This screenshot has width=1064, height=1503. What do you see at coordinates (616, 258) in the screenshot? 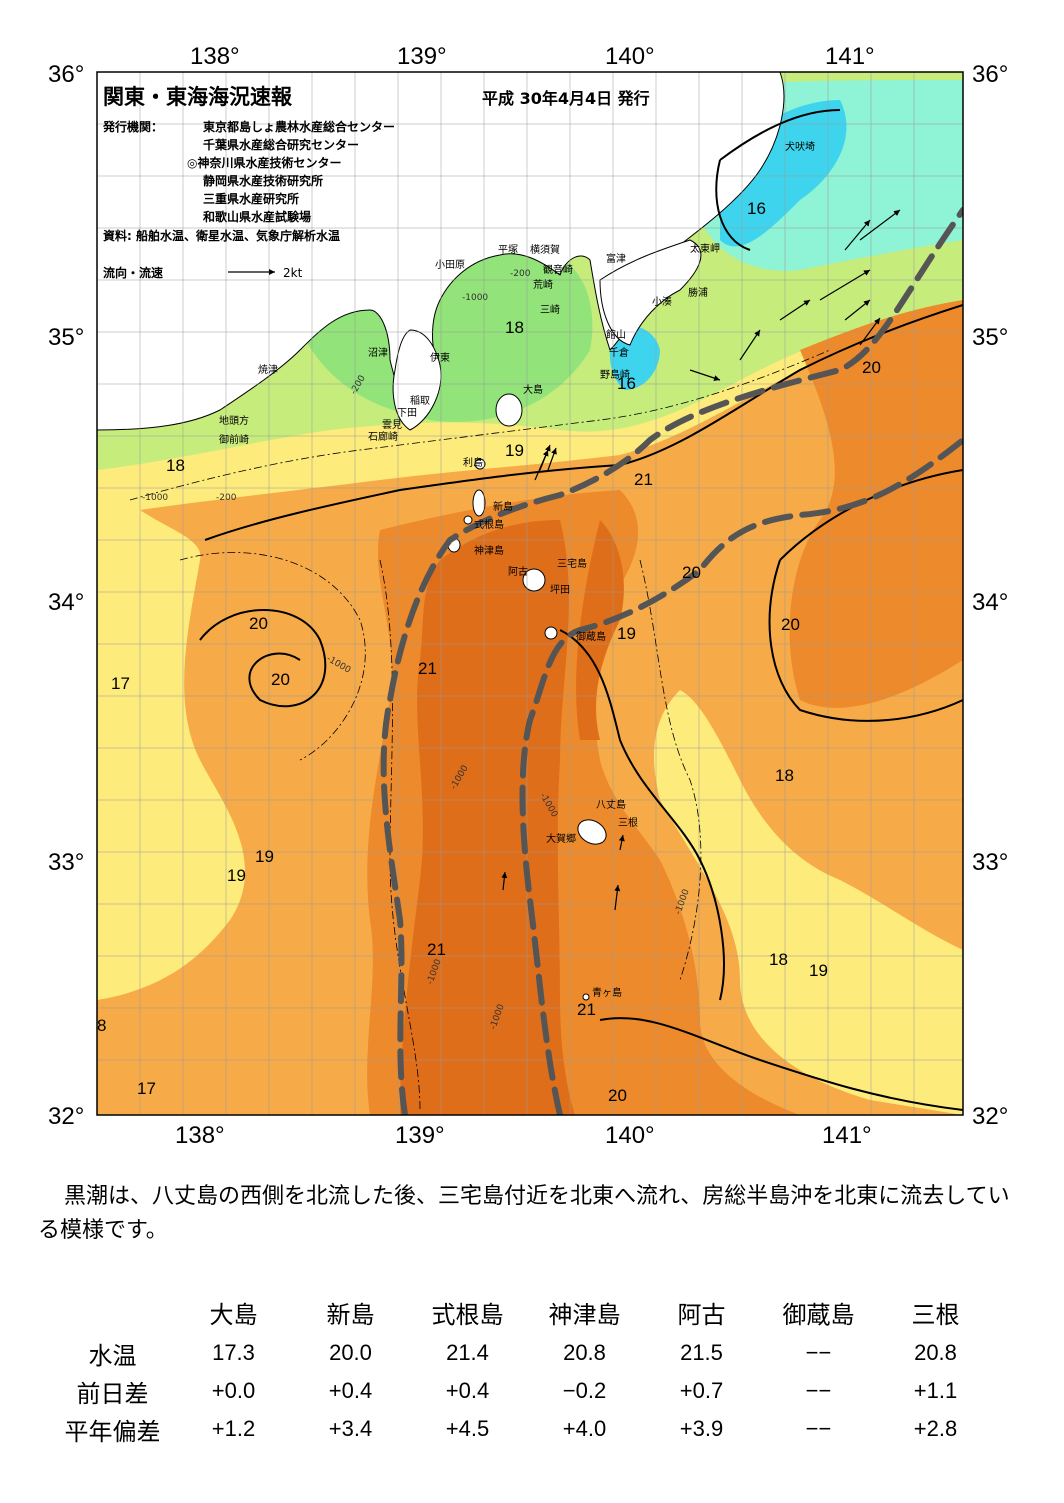
I see `place-label: 富津` at bounding box center [616, 258].